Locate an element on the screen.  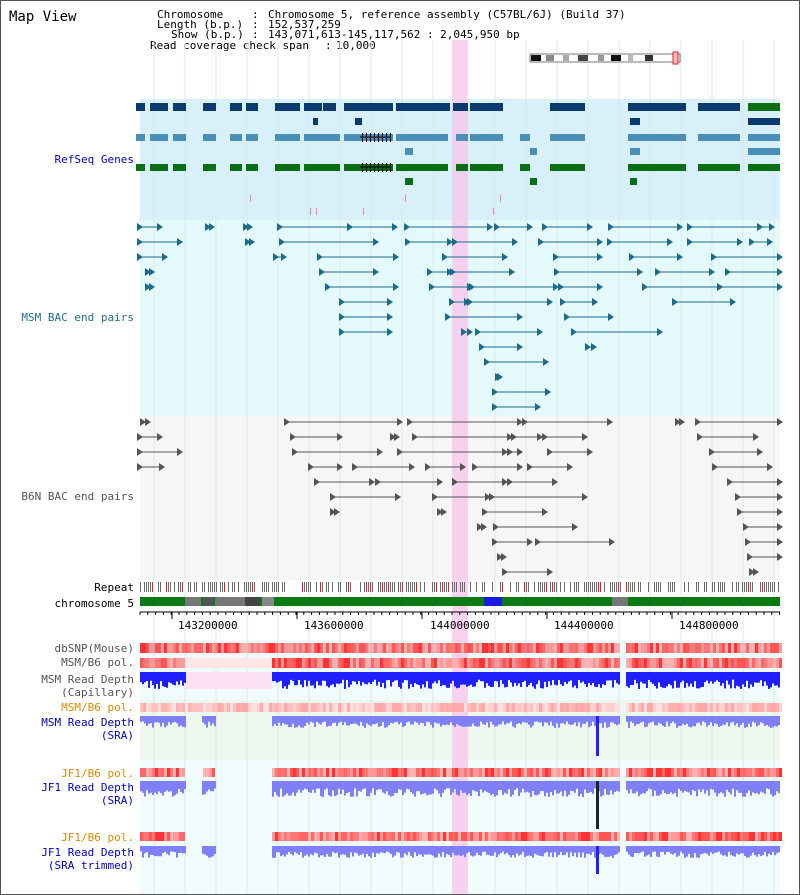
gene-block is located at coordinates (764, 167).